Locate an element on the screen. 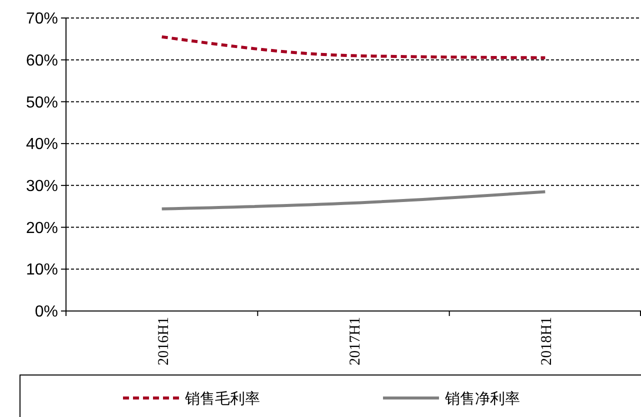 The image size is (641, 417). y-tick-label: 10% is located at coordinates (42, 270).